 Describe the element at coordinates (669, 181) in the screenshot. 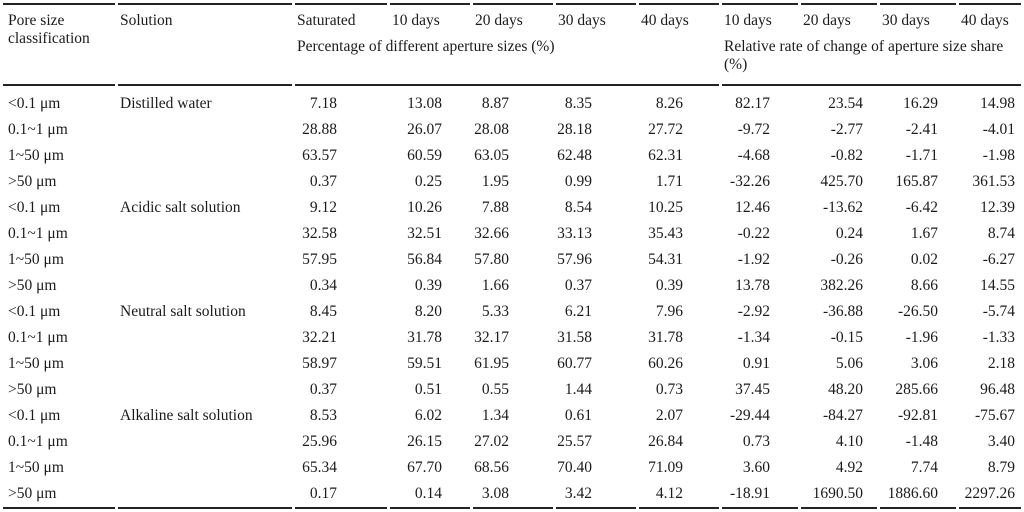

I see `value-cell-pct-40d: 1.71` at that location.